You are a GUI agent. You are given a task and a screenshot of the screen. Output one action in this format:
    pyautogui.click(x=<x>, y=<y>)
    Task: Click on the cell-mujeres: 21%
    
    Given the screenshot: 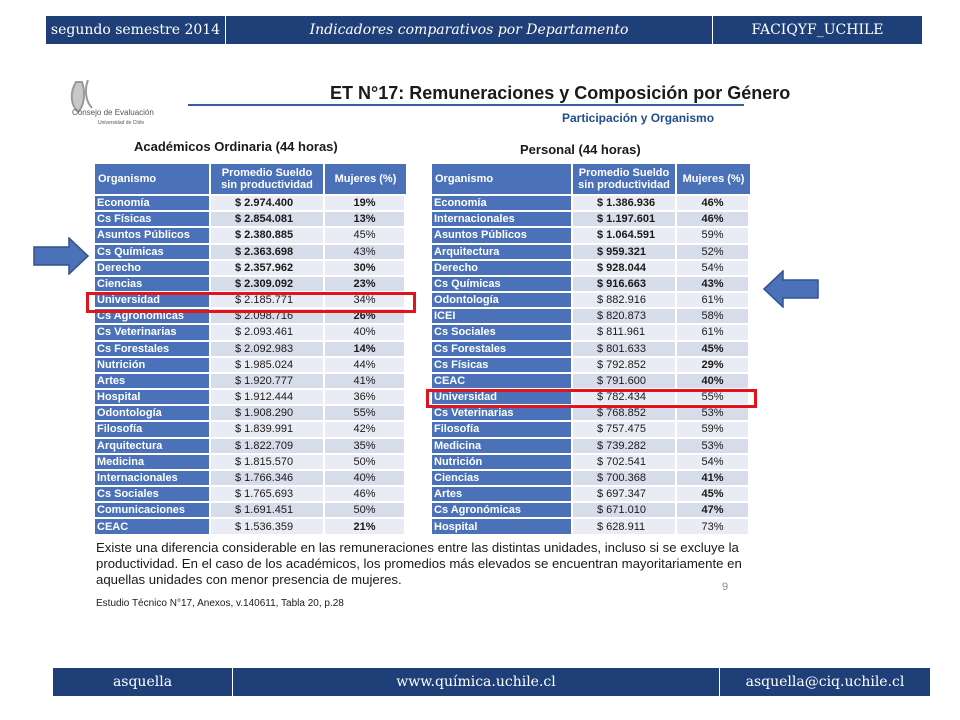 What is the action you would take?
    pyautogui.click(x=365, y=526)
    